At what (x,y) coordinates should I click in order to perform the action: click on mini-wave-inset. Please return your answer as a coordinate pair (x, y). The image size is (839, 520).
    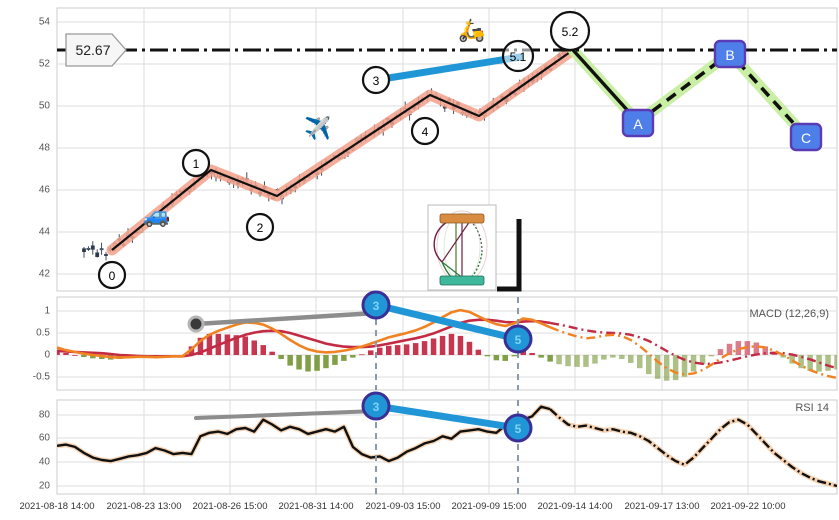
    Looking at the image, I should click on (474, 248).